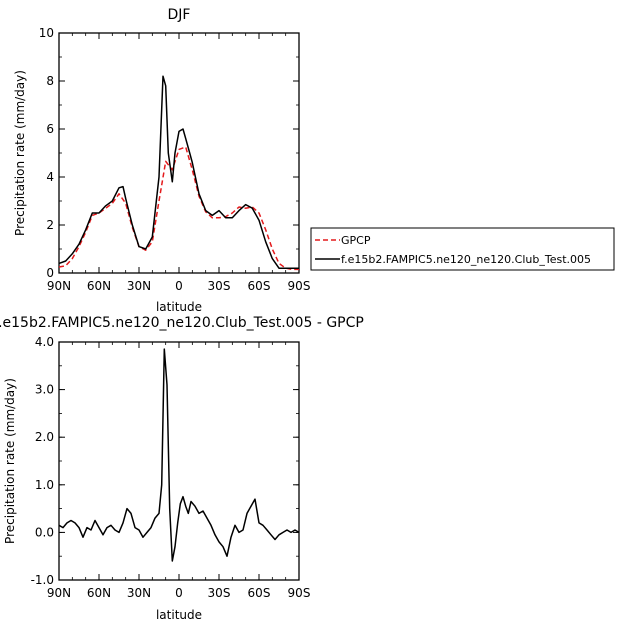 This screenshot has height=628, width=629. Describe the element at coordinates (42, 580) in the screenshot. I see `bottom-y-tick-label: -1.0` at that location.